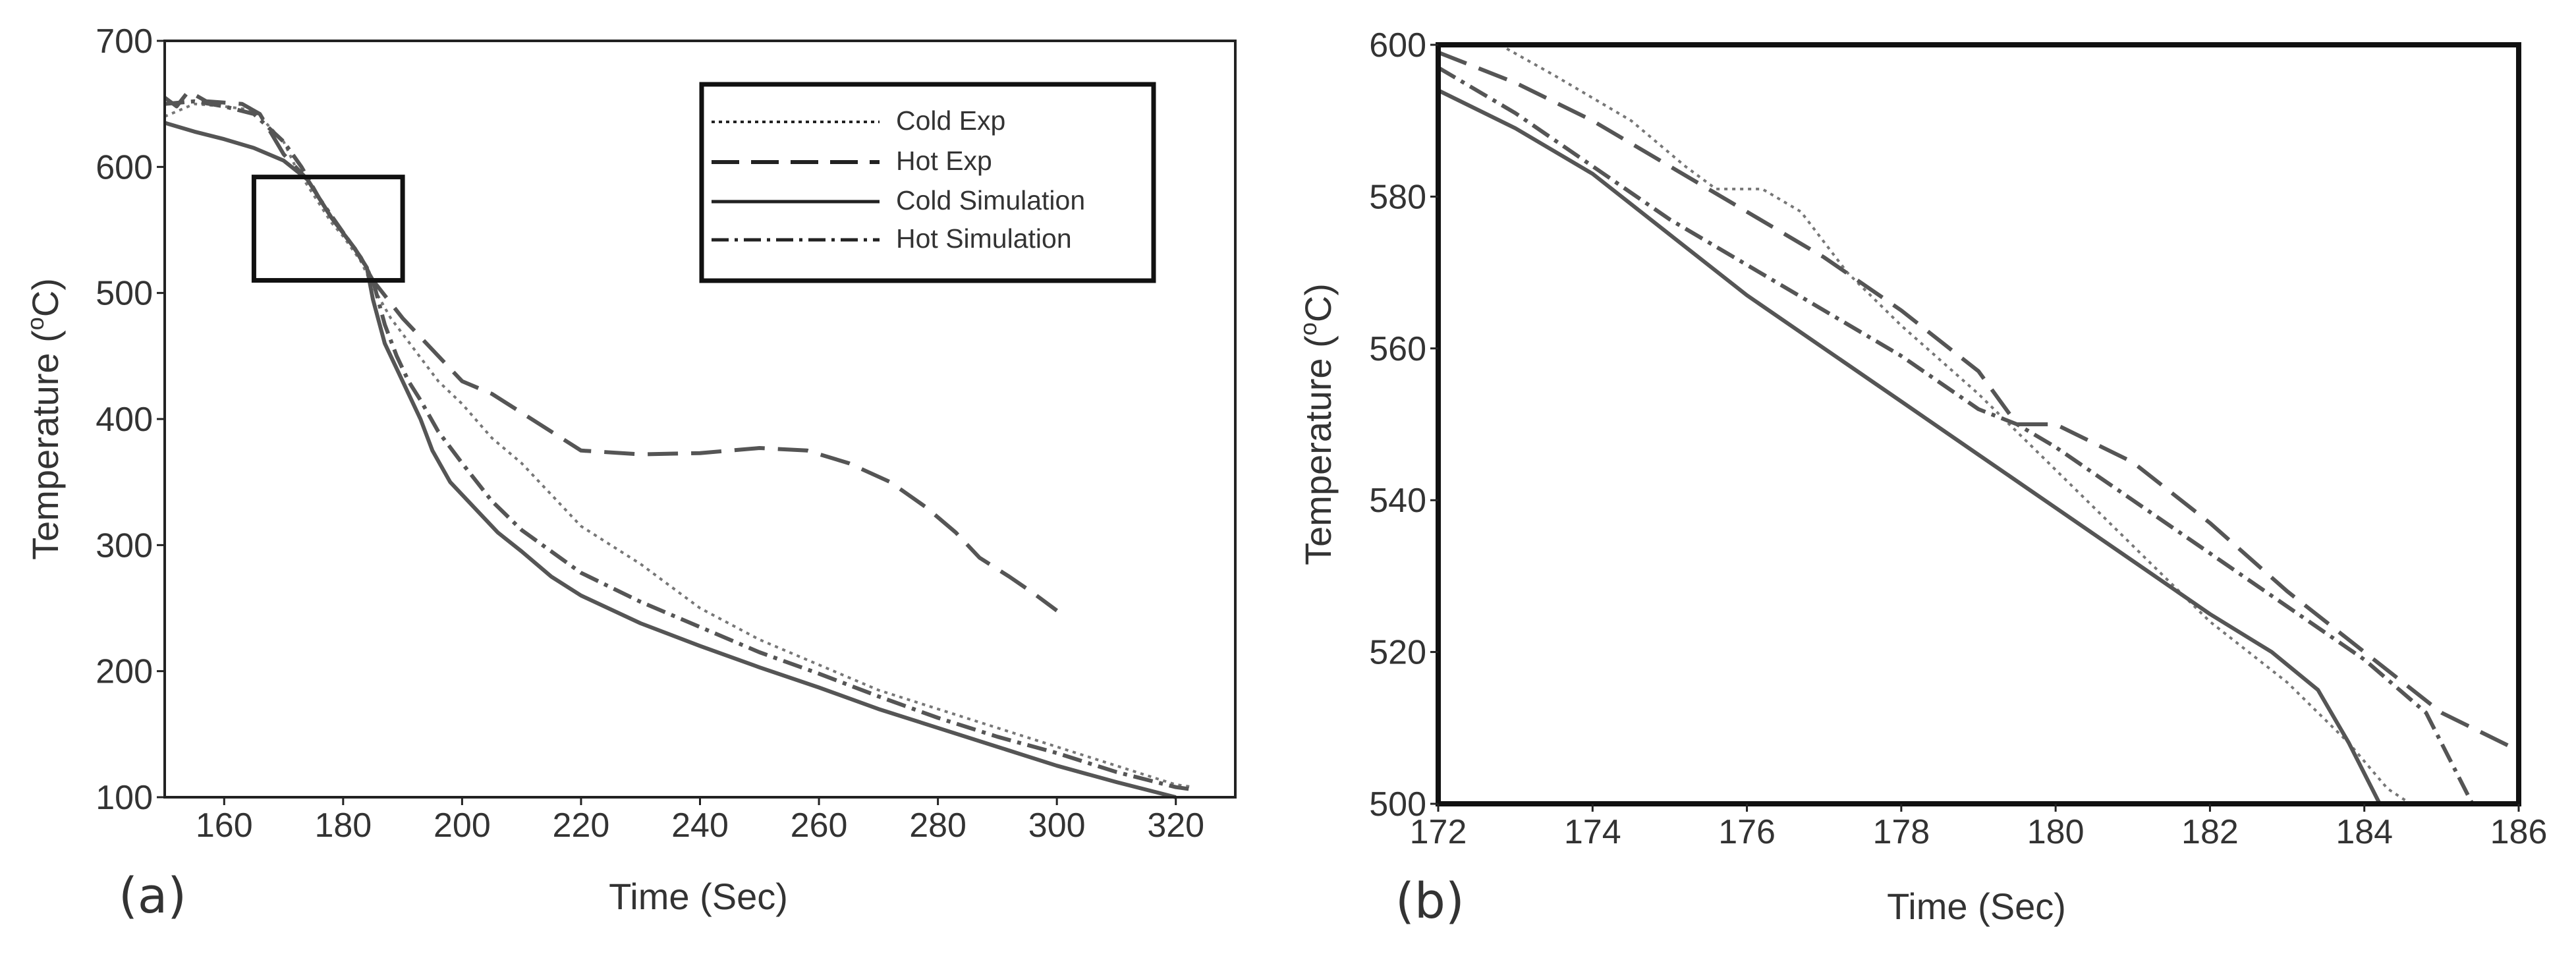  What do you see at coordinates (152, 896) in the screenshot?
I see `panel-a-label: (a)` at bounding box center [152, 896].